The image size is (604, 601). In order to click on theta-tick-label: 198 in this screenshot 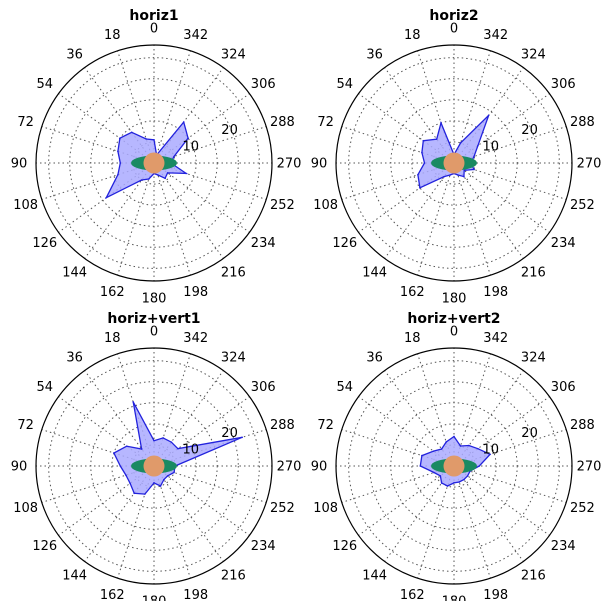, I will do `click(195, 594)`.